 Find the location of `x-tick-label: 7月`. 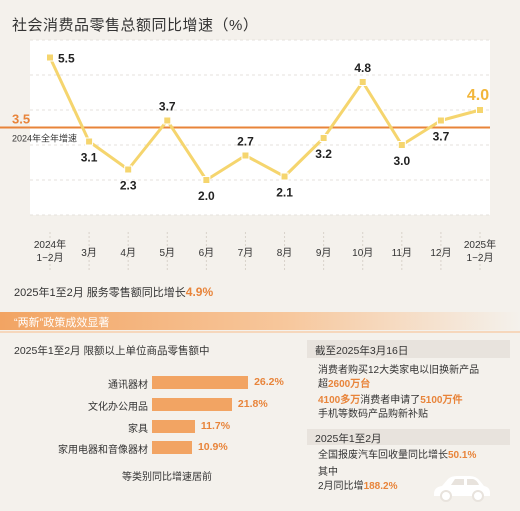

x-tick-label: 7月 is located at coordinates (246, 253).